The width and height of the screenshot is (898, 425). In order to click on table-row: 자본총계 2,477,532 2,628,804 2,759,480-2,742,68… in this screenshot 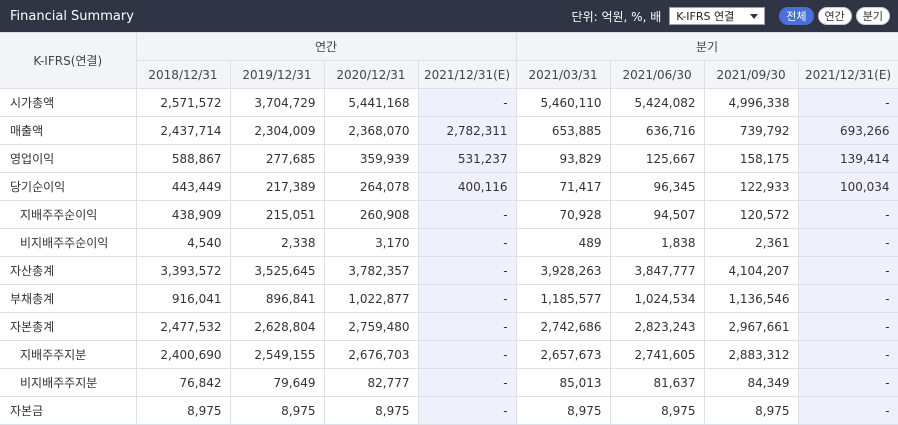, I will do `click(449, 326)`.